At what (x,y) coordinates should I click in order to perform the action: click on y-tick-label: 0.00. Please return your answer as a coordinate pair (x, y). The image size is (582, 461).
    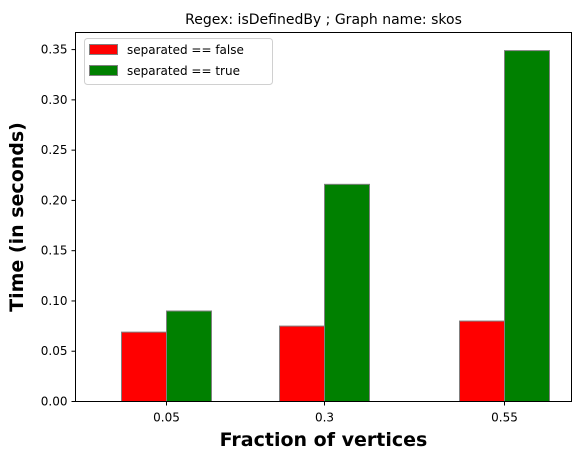
    Looking at the image, I should click on (54, 402).